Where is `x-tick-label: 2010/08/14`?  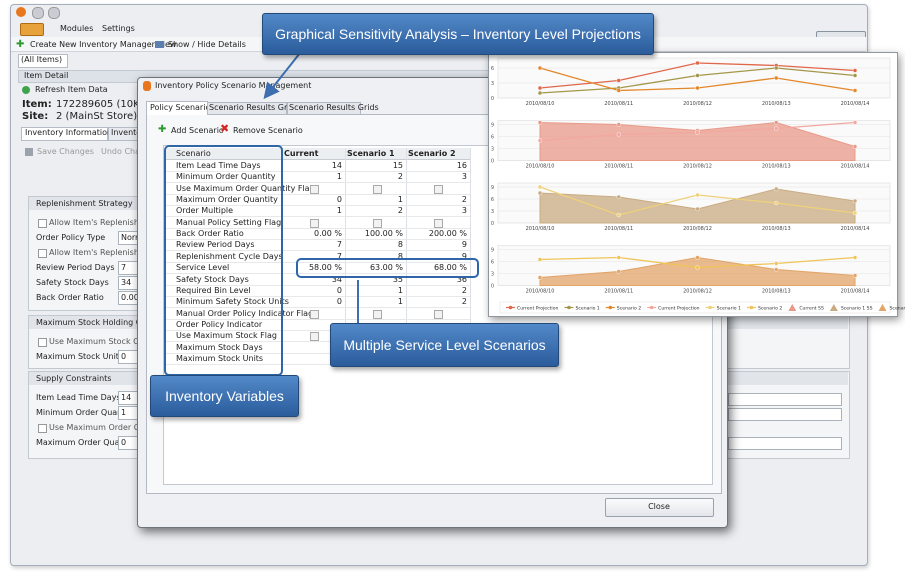
x-tick-label: 2010/08/14 is located at coordinates (855, 292).